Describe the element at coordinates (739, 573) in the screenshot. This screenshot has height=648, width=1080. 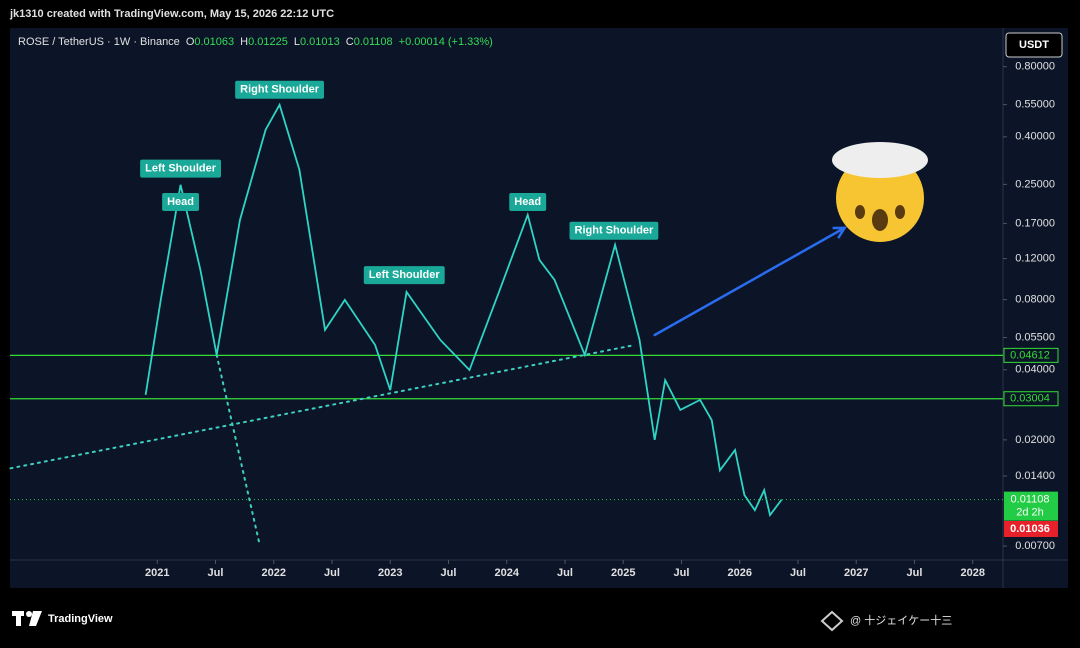
I see `x-tick-label: 2026` at that location.